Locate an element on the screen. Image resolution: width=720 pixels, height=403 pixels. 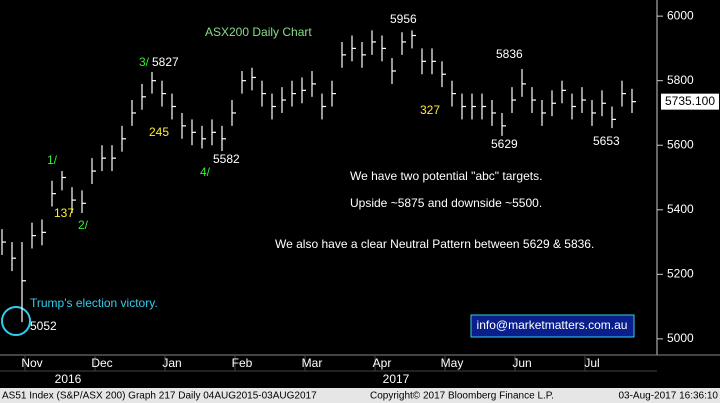
y-tick-label: 5400 is located at coordinates (680, 209).